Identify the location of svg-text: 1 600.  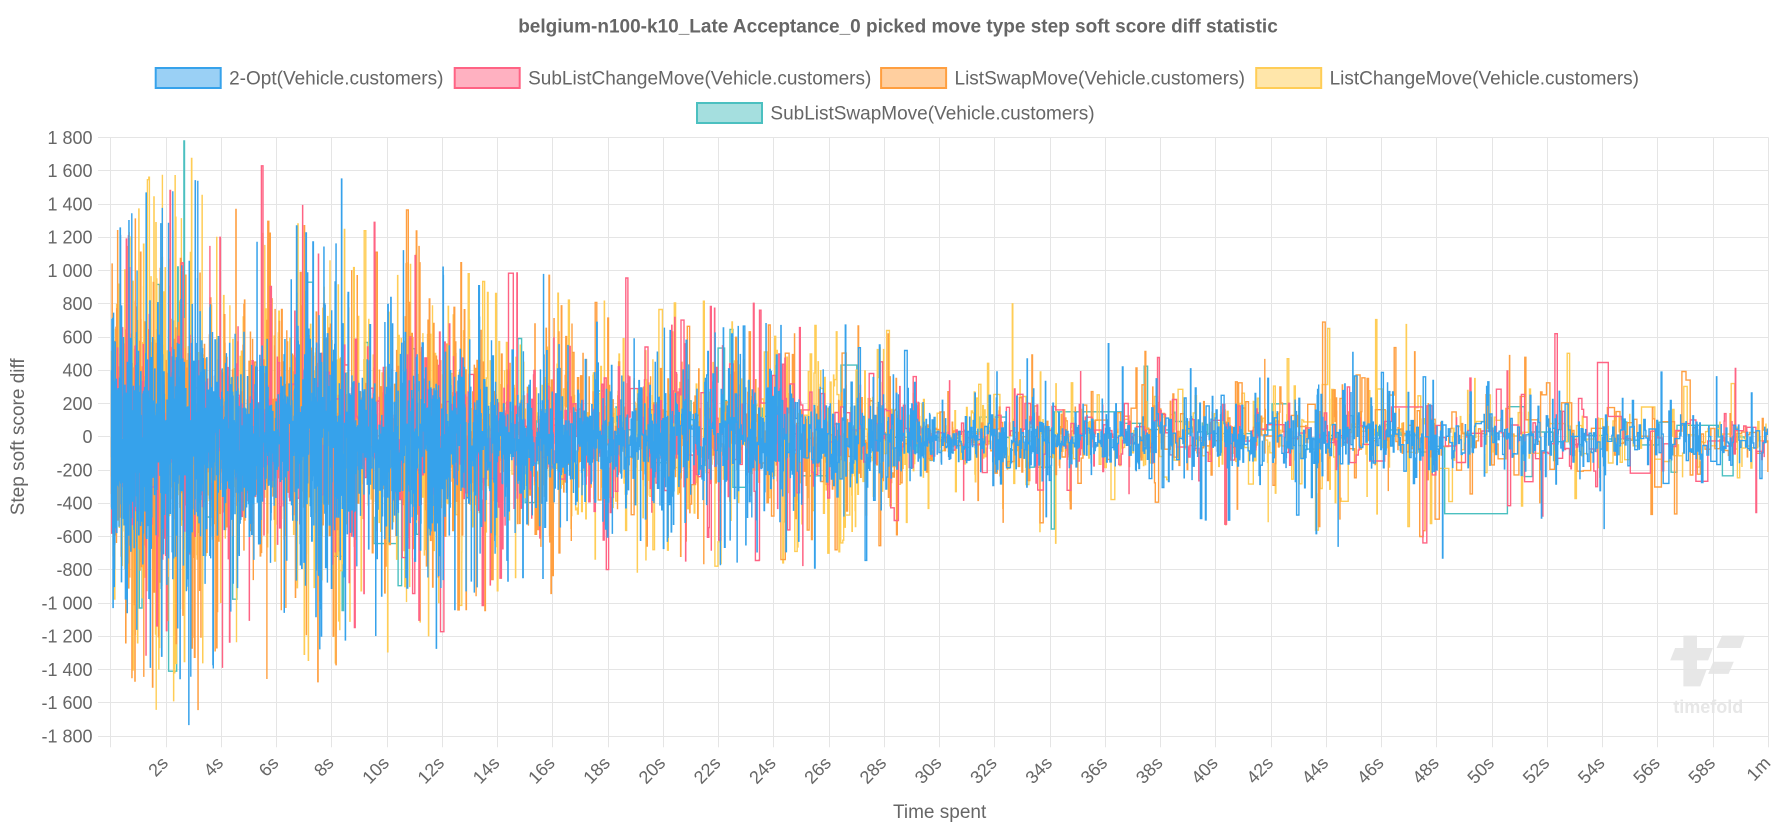
(69, 171).